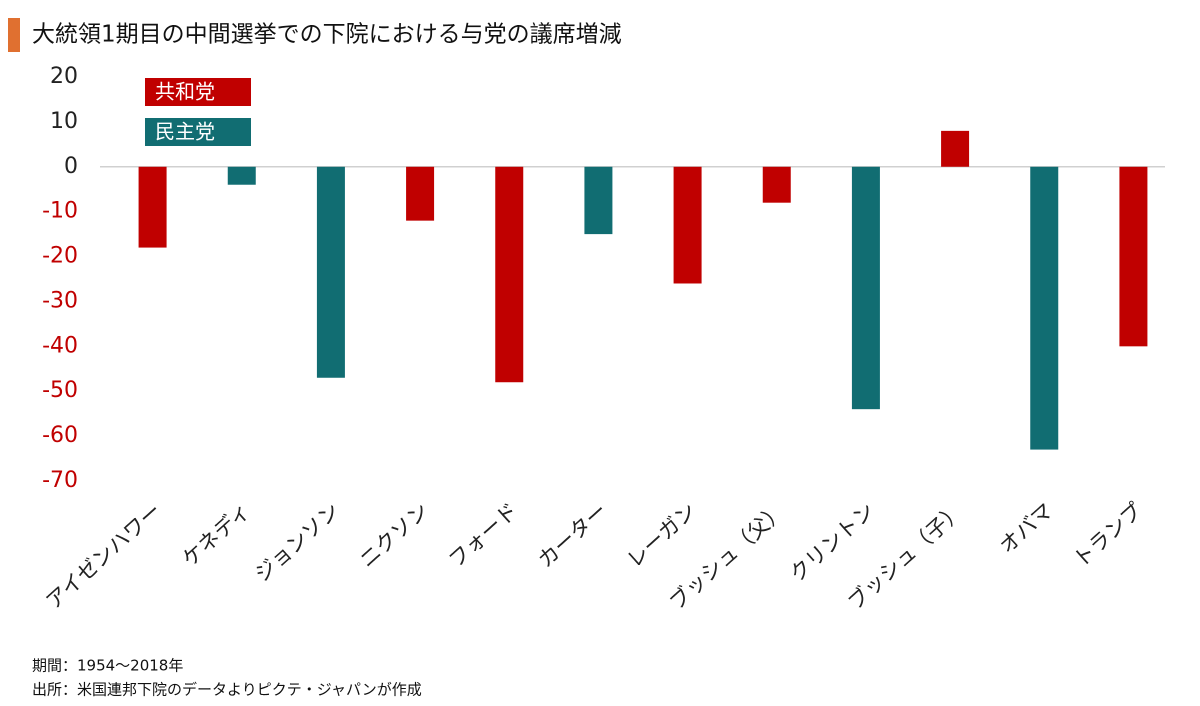 The height and width of the screenshot is (706, 1200). Describe the element at coordinates (60, 345) in the screenshot. I see `y-tick-label: -40` at that location.